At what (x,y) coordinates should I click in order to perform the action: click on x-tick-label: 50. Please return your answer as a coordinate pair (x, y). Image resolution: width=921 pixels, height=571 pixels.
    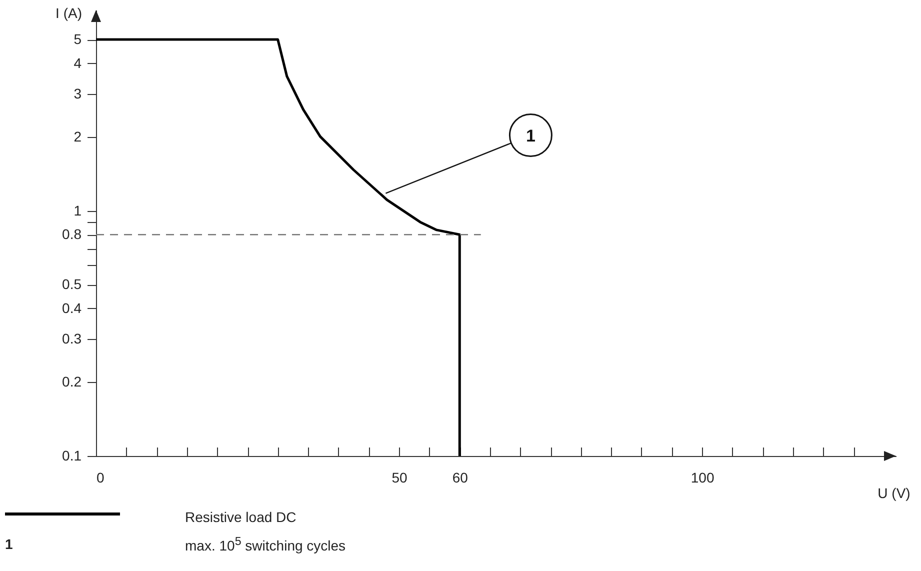
    Looking at the image, I should click on (400, 478).